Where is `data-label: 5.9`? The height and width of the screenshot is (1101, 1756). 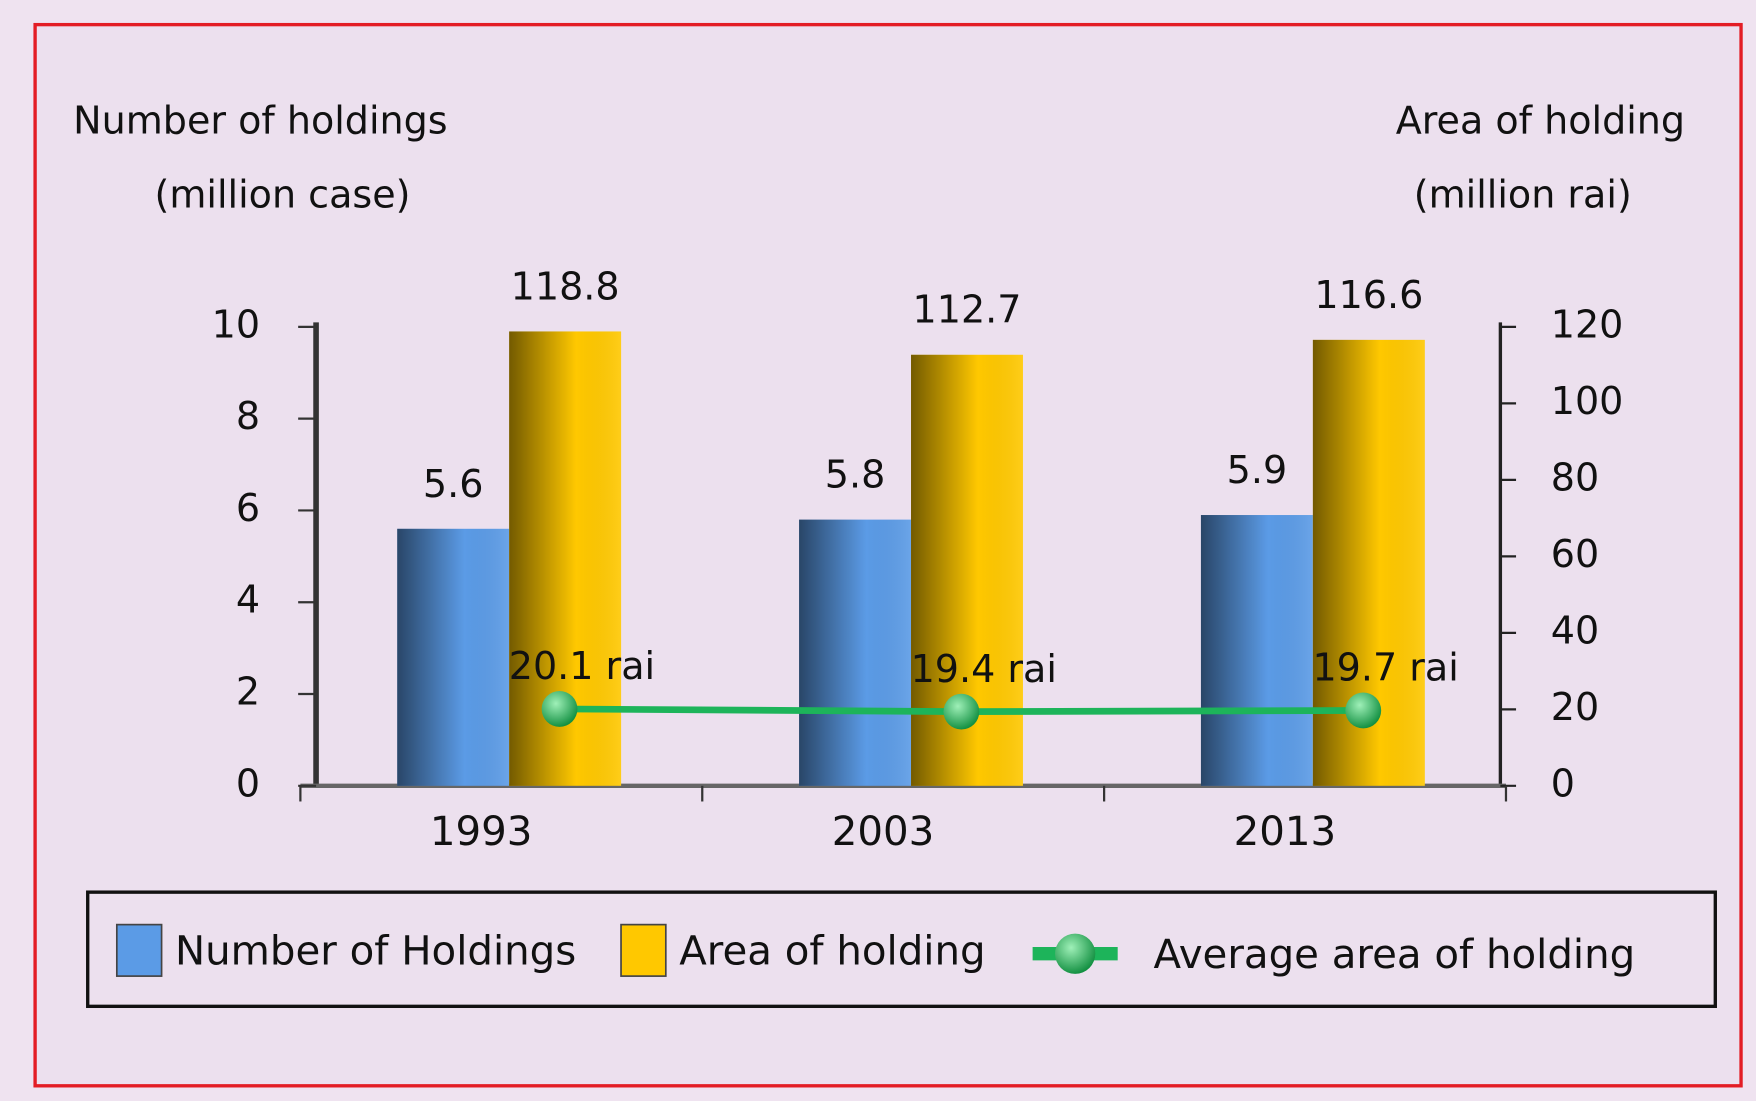 data-label: 5.9 is located at coordinates (1257, 470).